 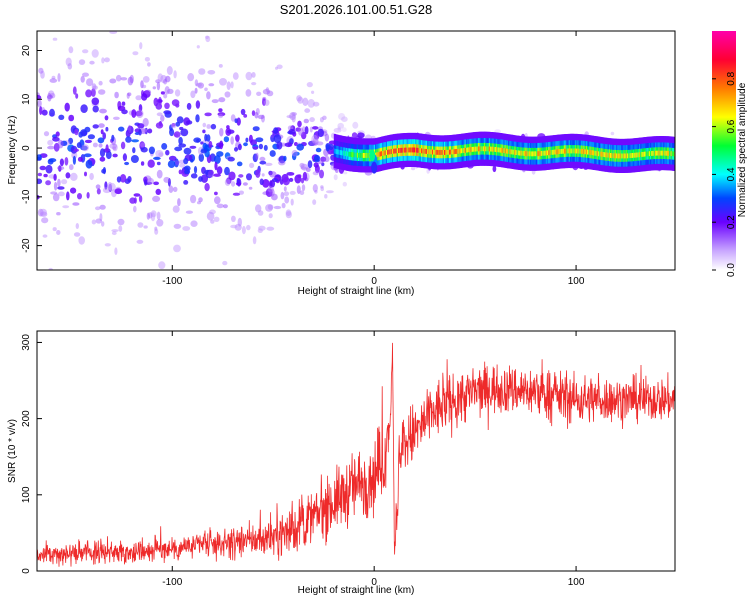 What do you see at coordinates (731, 174) in the screenshot?
I see `colorbar-tick-label: 0.4` at bounding box center [731, 174].